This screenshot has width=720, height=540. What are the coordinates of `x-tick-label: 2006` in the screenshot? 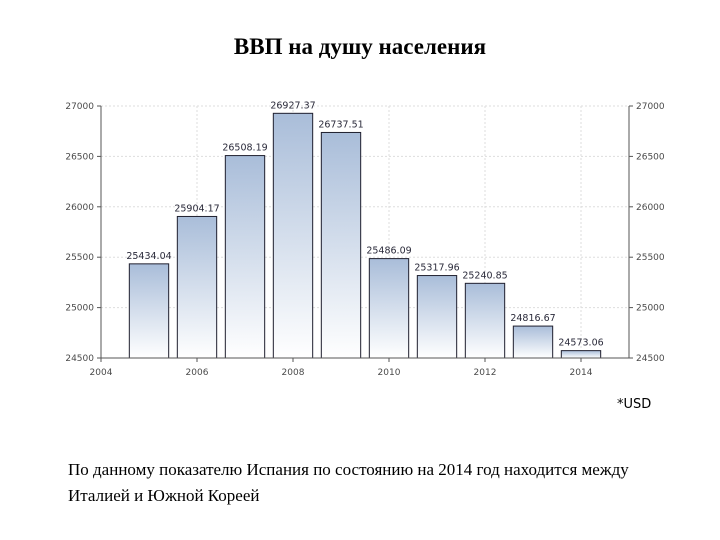 It's located at (197, 373).